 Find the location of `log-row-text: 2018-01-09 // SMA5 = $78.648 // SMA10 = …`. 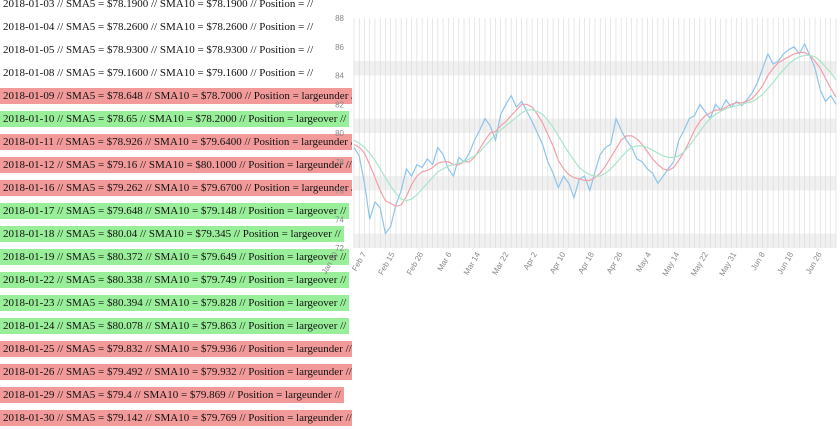

log-row-text: 2018-01-09 // SMA5 = $78.648 // SMA10 = … is located at coordinates (176, 95).